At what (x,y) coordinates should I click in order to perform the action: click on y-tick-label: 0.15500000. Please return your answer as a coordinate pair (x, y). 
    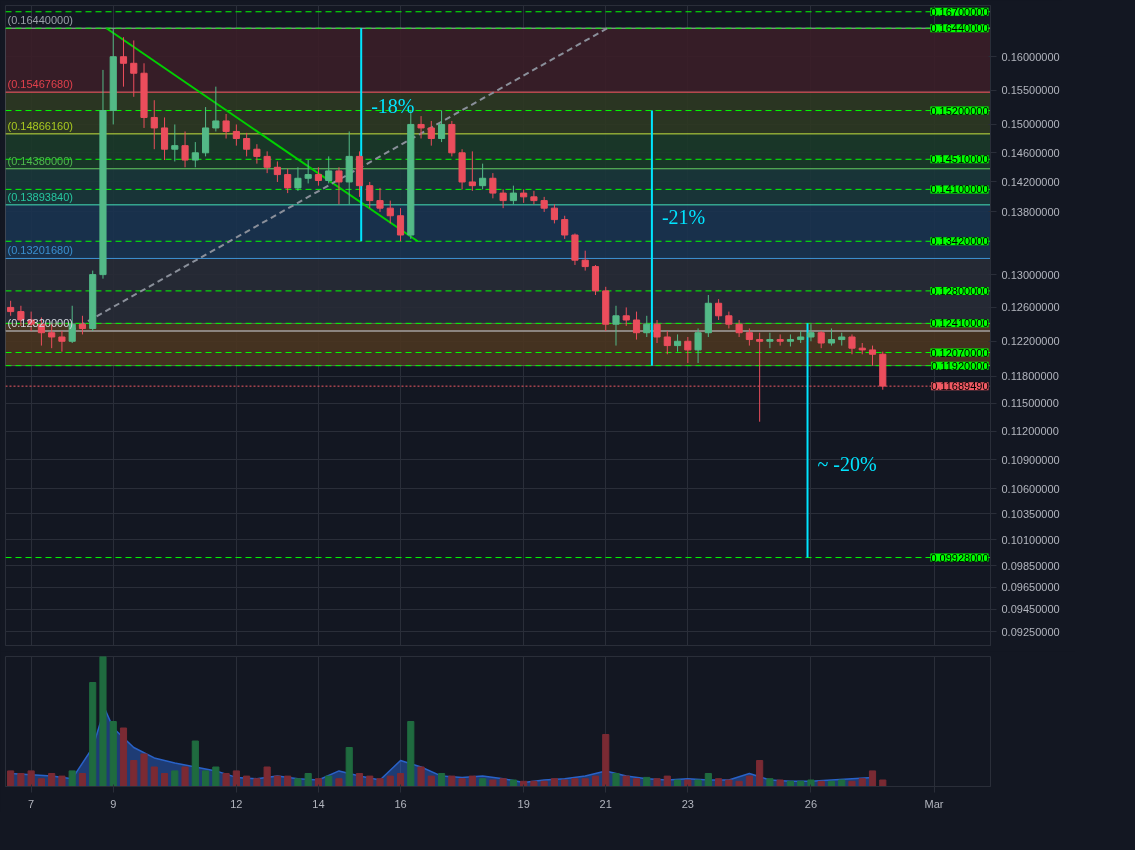
    Looking at the image, I should click on (1030, 90).